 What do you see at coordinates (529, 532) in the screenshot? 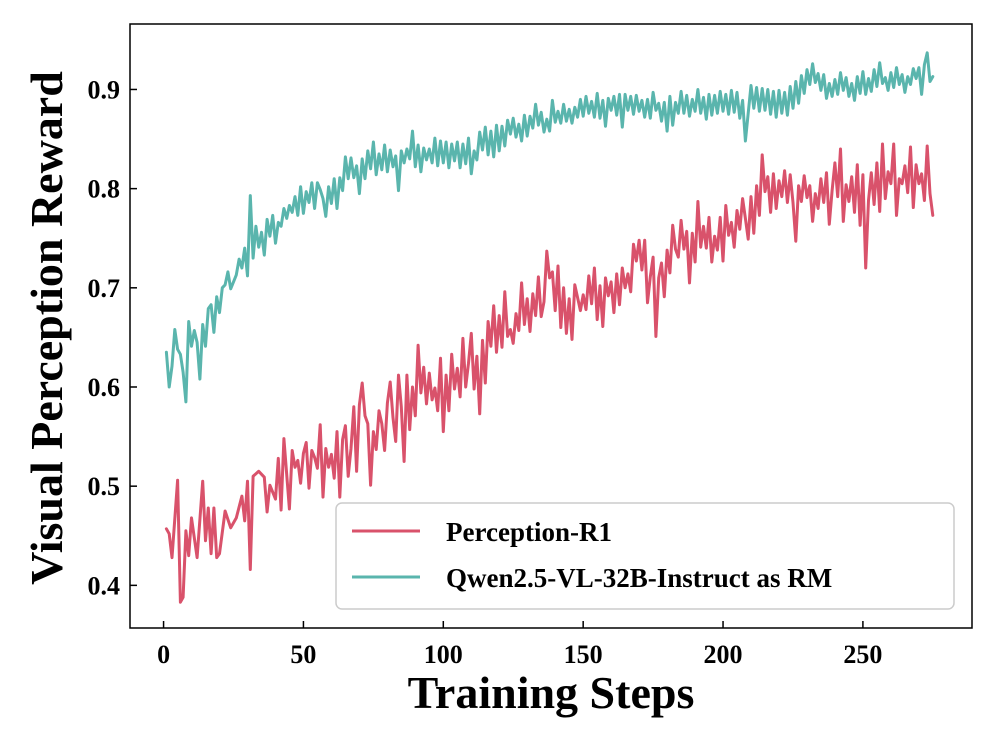
I see `legend-label-perception-r1: Perception-R1` at bounding box center [529, 532].